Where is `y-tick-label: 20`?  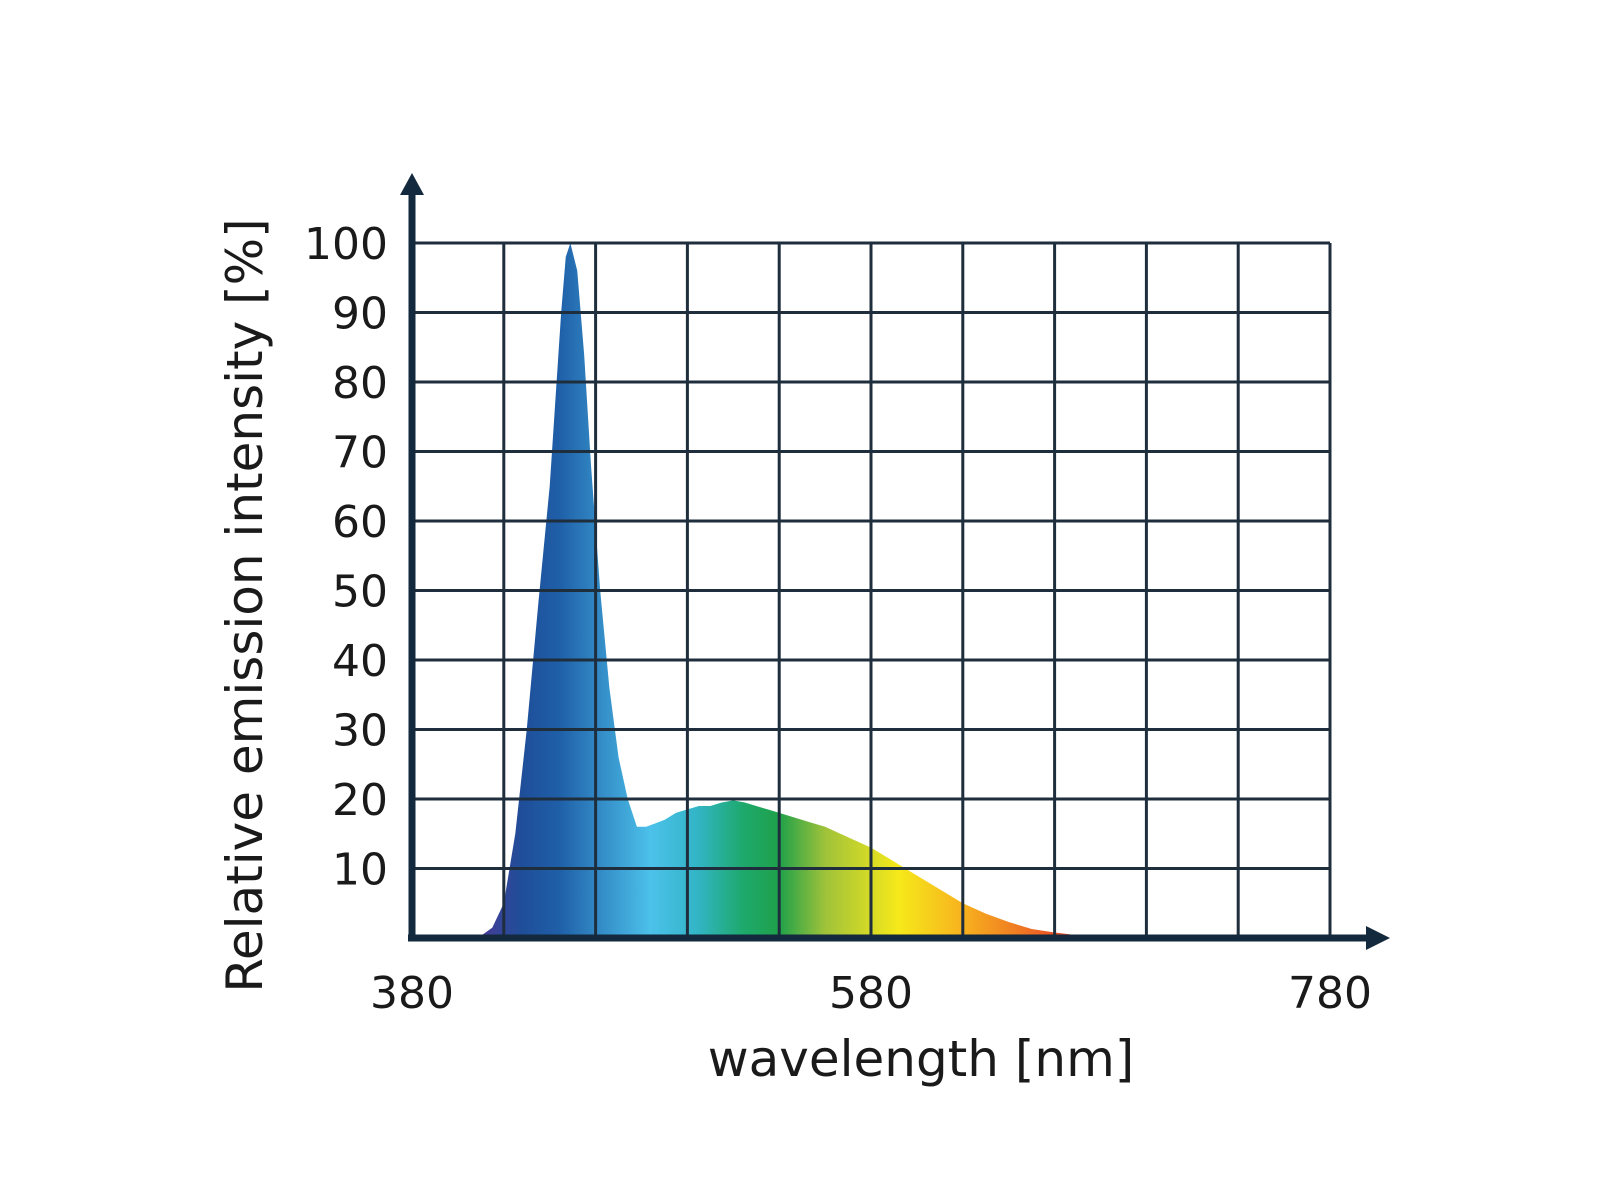 y-tick-label: 20 is located at coordinates (360, 800).